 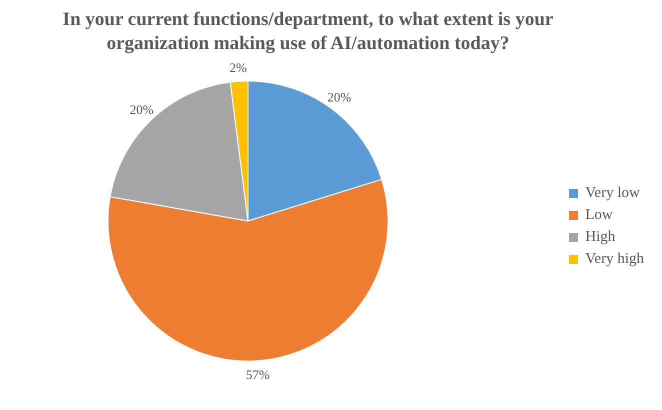 What do you see at coordinates (599, 215) in the screenshot?
I see `legend-label: Low` at bounding box center [599, 215].